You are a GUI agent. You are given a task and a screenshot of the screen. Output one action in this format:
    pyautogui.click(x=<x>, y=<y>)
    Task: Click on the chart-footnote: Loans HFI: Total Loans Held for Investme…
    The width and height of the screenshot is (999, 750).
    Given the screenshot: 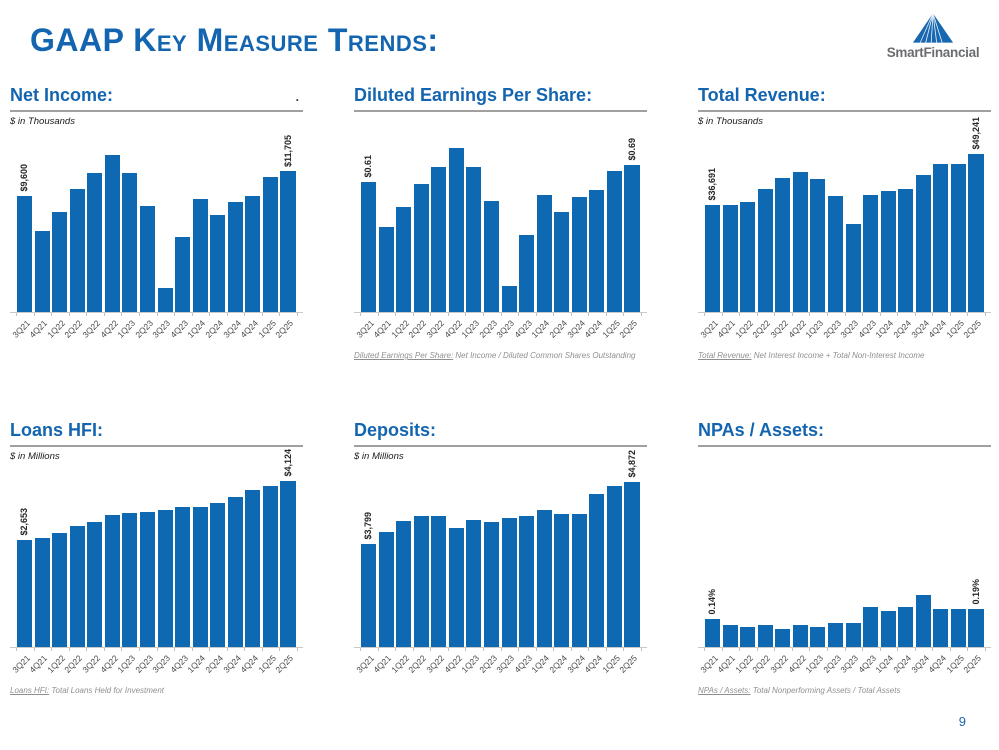 What is the action you would take?
    pyautogui.click(x=156, y=692)
    